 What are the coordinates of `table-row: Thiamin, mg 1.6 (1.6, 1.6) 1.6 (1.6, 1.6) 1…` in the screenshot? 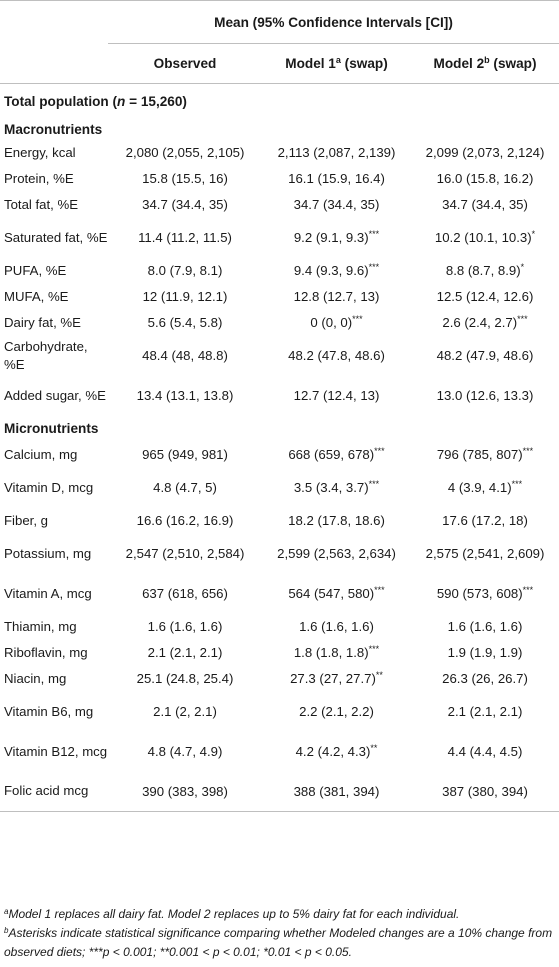 It's located at (279, 627).